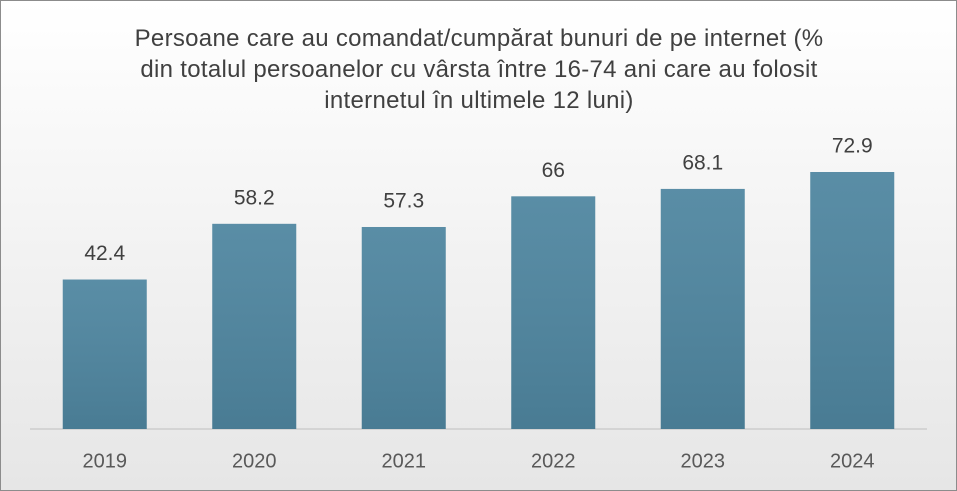 The height and width of the screenshot is (491, 957). Describe the element at coordinates (403, 201) in the screenshot. I see `data-label: 57.3` at that location.